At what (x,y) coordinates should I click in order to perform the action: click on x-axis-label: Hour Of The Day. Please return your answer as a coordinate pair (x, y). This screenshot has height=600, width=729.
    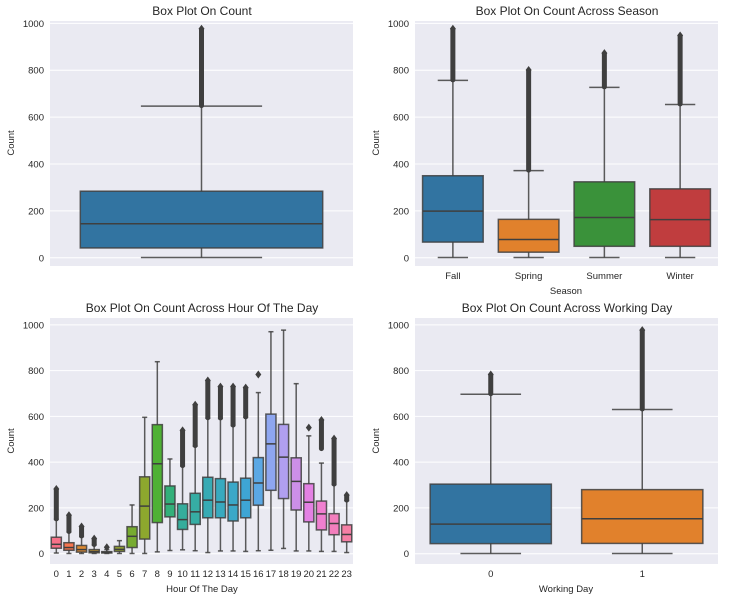
    Looking at the image, I should click on (202, 589).